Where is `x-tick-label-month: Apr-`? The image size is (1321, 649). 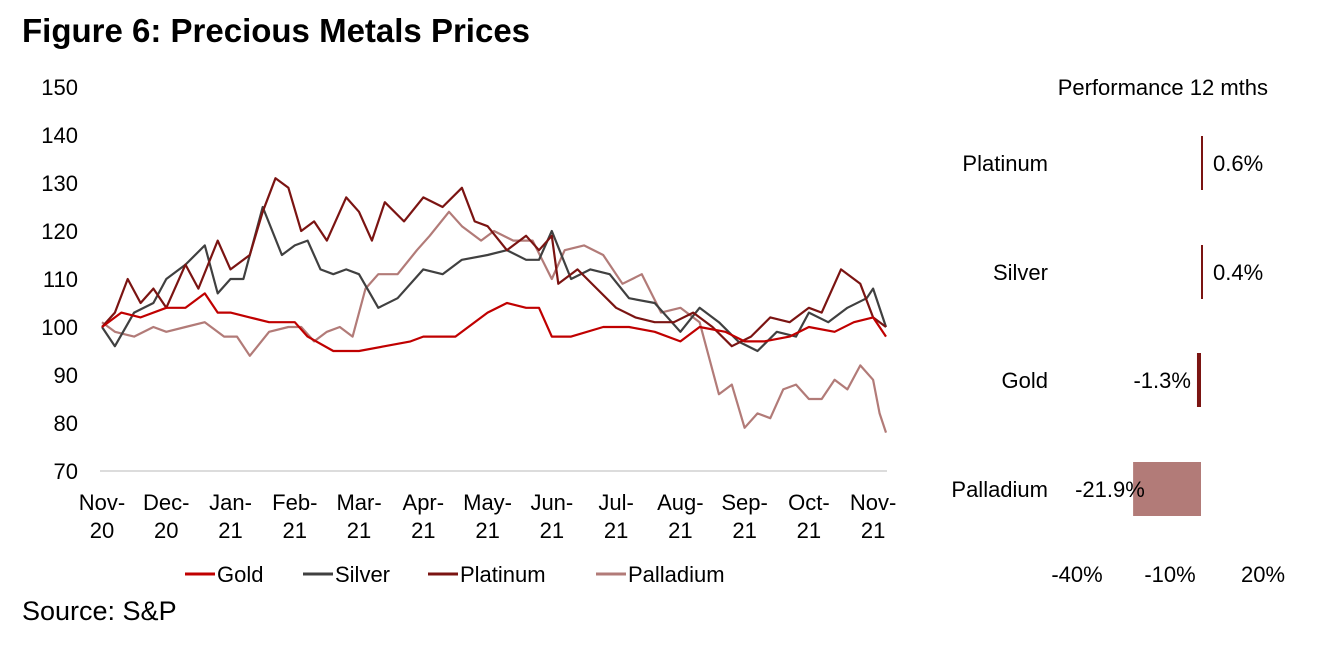
x-tick-label-month: Apr- is located at coordinates (424, 502).